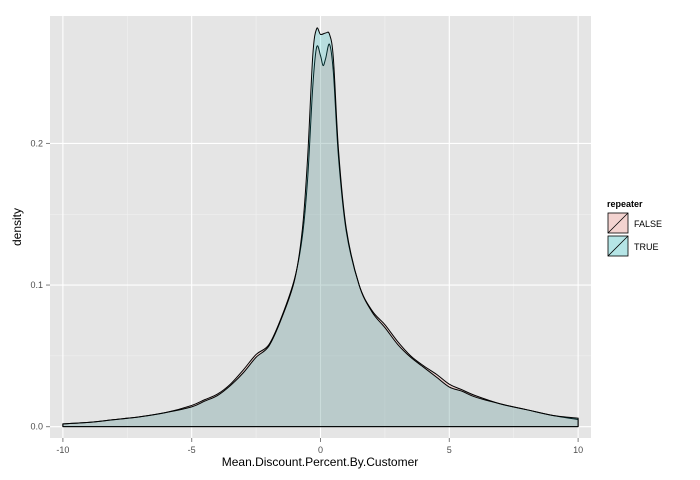  I want to click on legend-title: repeater, so click(625, 204).